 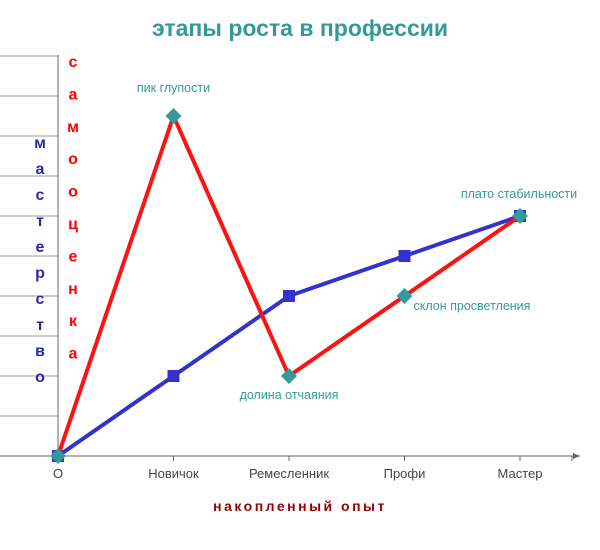 I want to click on x-tick-label: Ремесленник, so click(x=289, y=473).